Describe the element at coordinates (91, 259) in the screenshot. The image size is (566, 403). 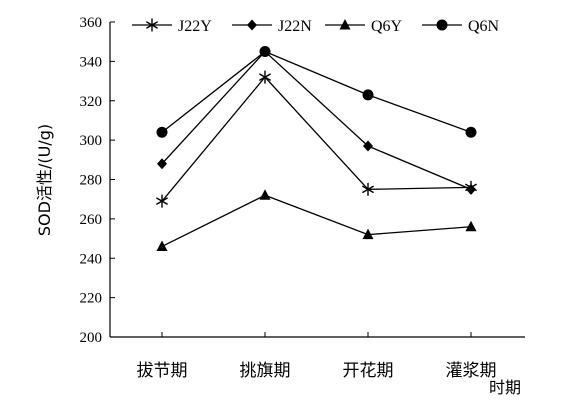
I see `y-tick-label: 240` at that location.